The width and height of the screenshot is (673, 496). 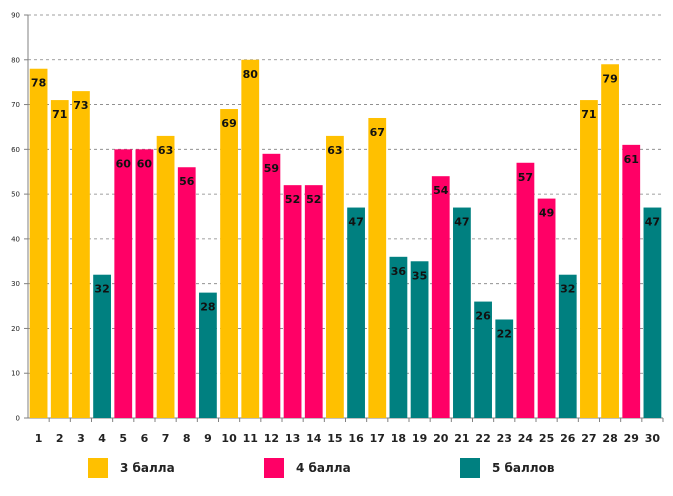 What do you see at coordinates (80, 105) in the screenshot?
I see `data-label: 73` at bounding box center [80, 105].